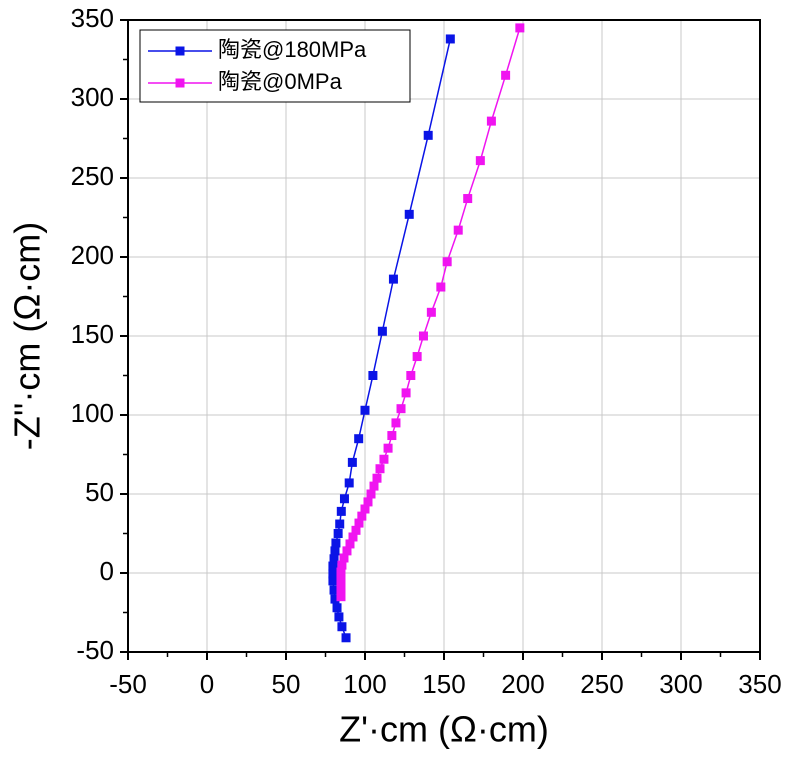  What do you see at coordinates (92, 413) in the screenshot?
I see `y-tick-label: 100` at bounding box center [92, 413].